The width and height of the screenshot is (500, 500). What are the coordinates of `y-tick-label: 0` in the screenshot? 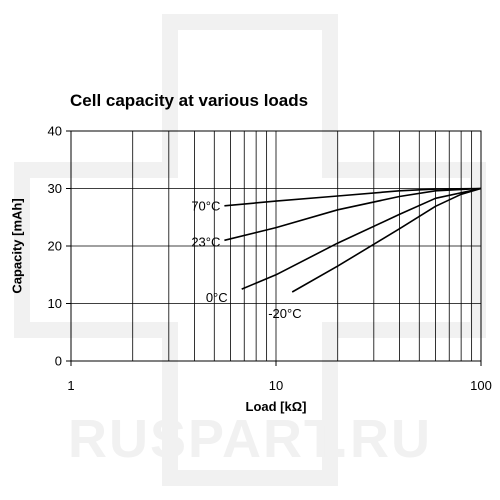 It's located at (58, 361).